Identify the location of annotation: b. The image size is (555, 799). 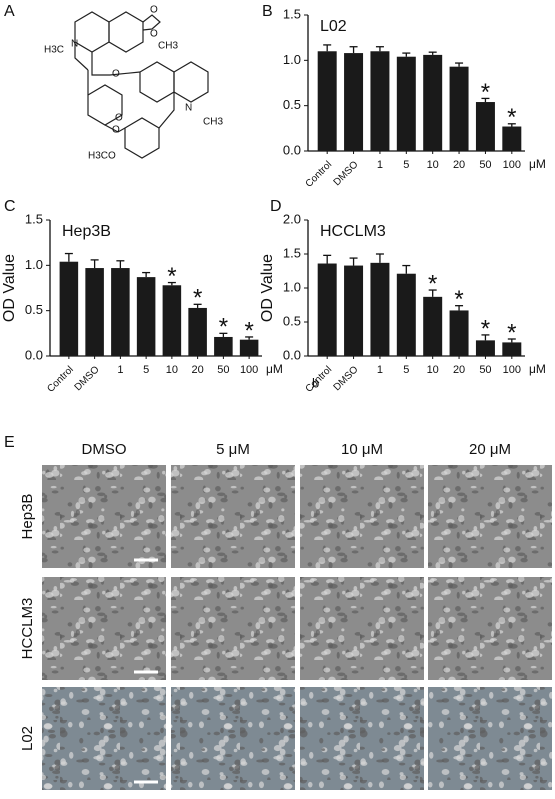
(315, 382).